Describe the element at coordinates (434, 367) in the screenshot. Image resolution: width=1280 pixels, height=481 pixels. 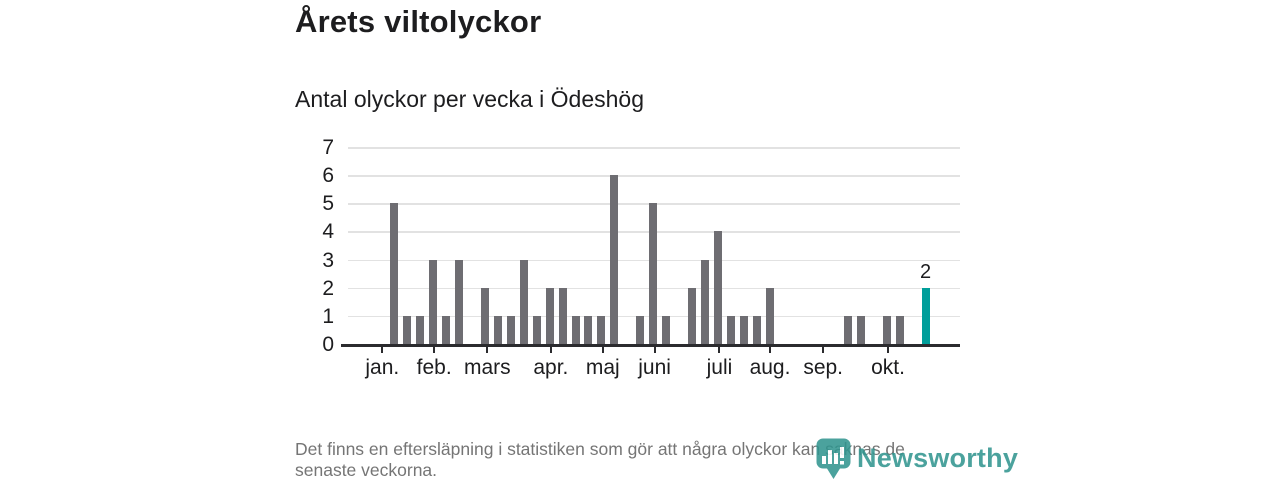
I see `x-axis-month-label: feb.` at that location.